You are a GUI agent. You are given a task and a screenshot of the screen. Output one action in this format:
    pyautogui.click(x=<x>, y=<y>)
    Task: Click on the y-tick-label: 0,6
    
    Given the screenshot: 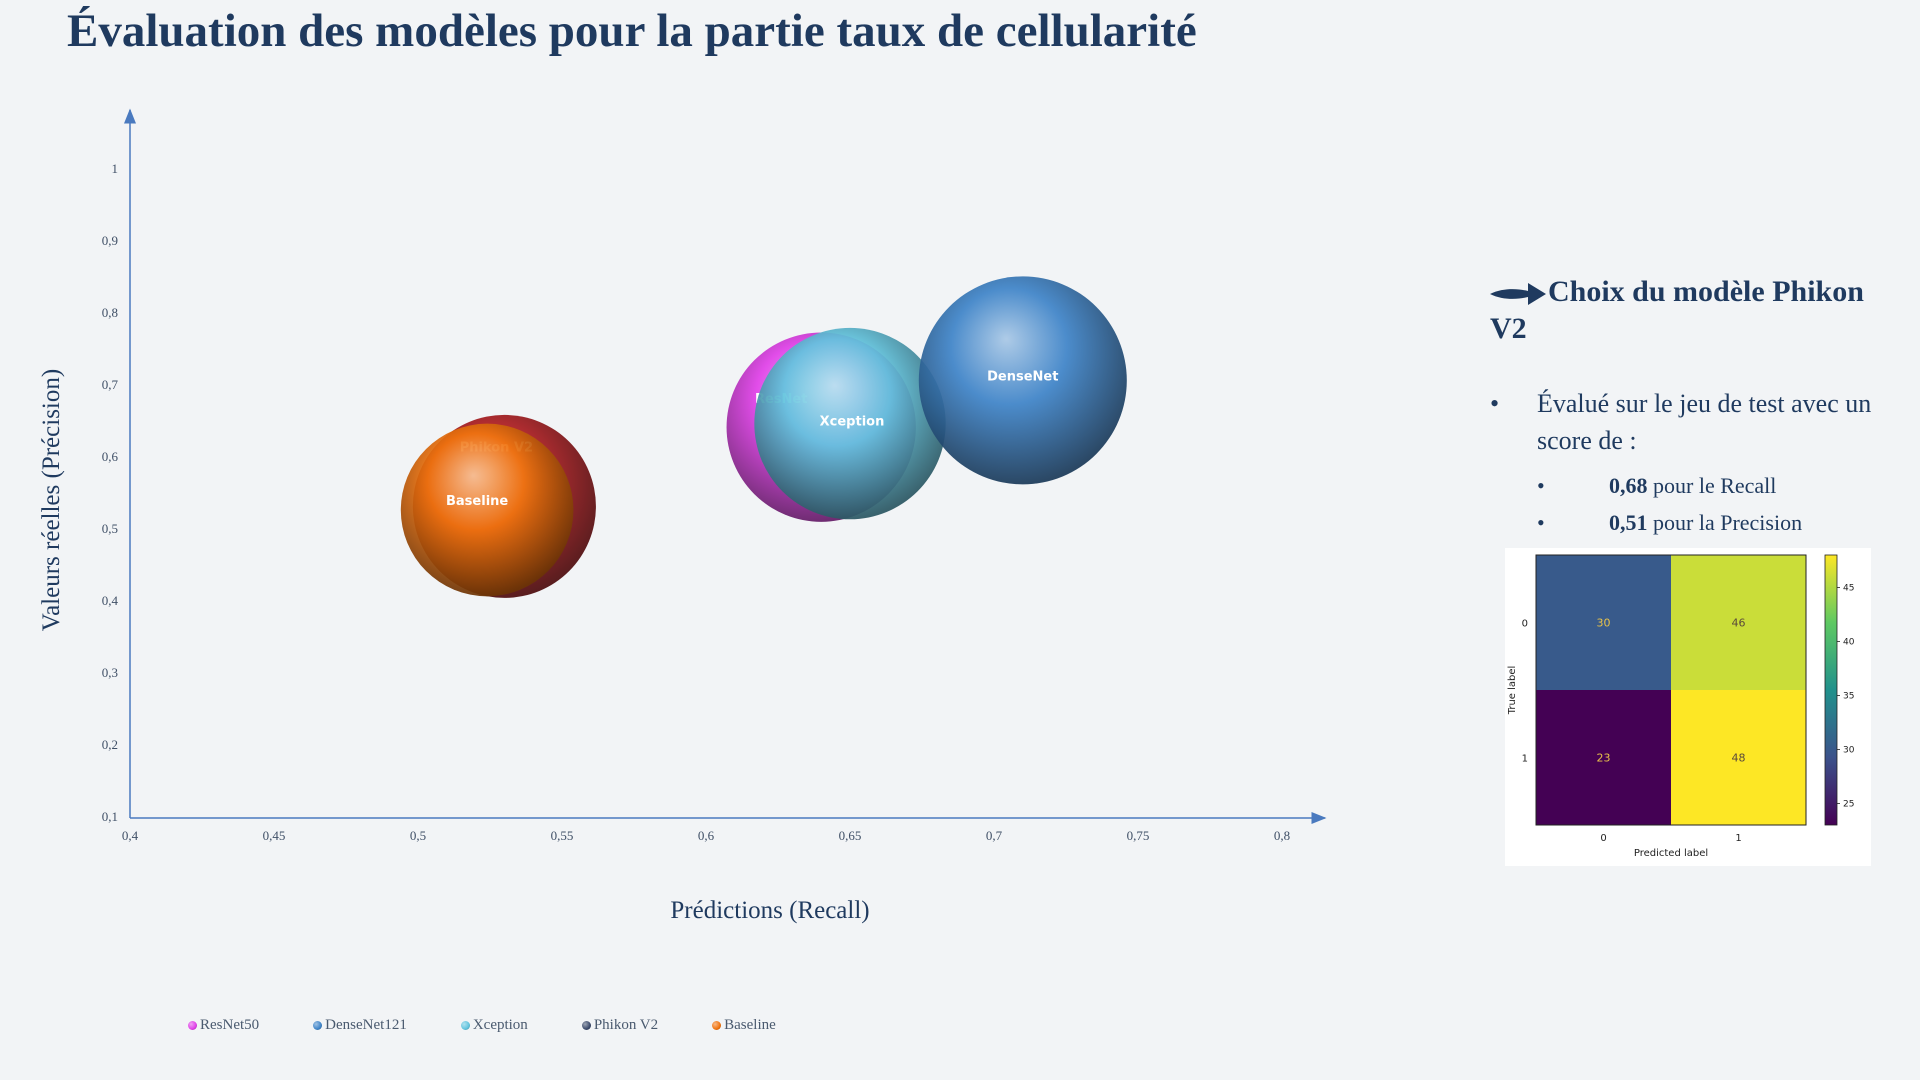 What is the action you would take?
    pyautogui.click(x=110, y=456)
    